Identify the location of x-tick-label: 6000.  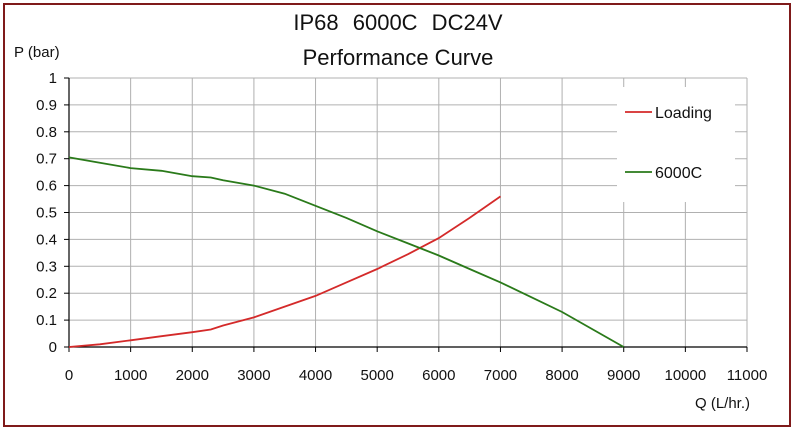
(438, 375).